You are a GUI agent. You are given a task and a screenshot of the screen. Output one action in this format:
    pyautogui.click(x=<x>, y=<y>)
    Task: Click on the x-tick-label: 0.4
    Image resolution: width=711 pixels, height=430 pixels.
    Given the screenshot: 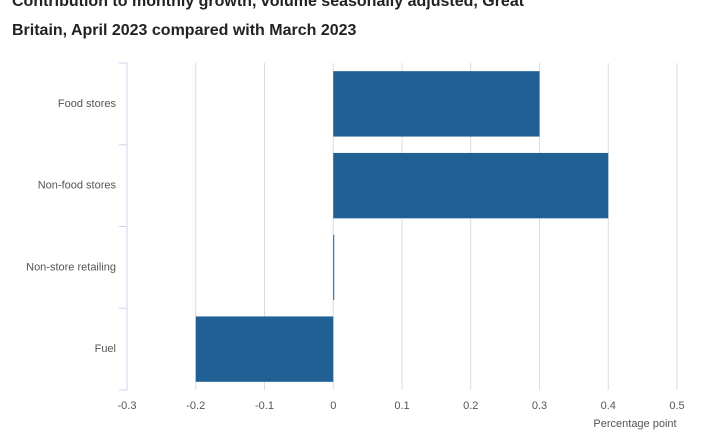 What is the action you would take?
    pyautogui.click(x=608, y=406)
    